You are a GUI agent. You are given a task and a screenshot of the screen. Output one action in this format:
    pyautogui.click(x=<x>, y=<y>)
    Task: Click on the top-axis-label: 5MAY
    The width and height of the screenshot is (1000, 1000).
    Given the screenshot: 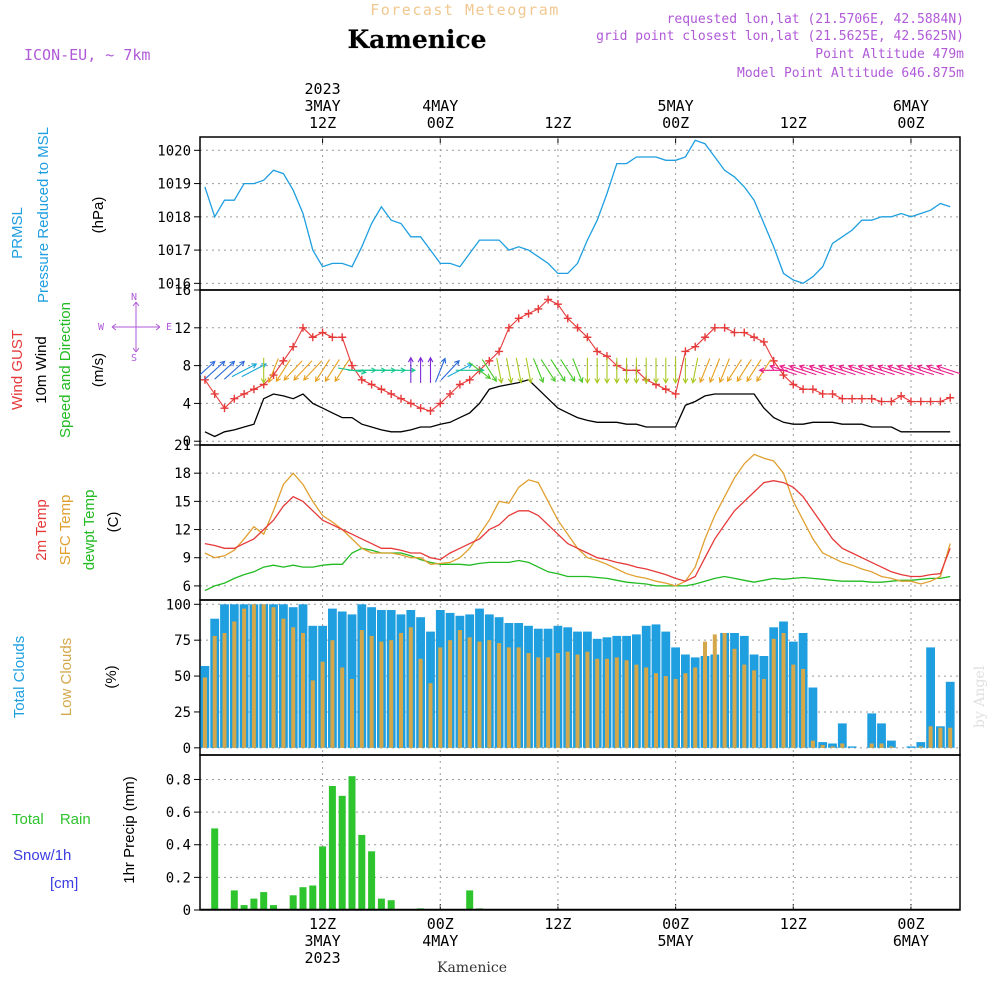 What is the action you would take?
    pyautogui.click(x=676, y=106)
    